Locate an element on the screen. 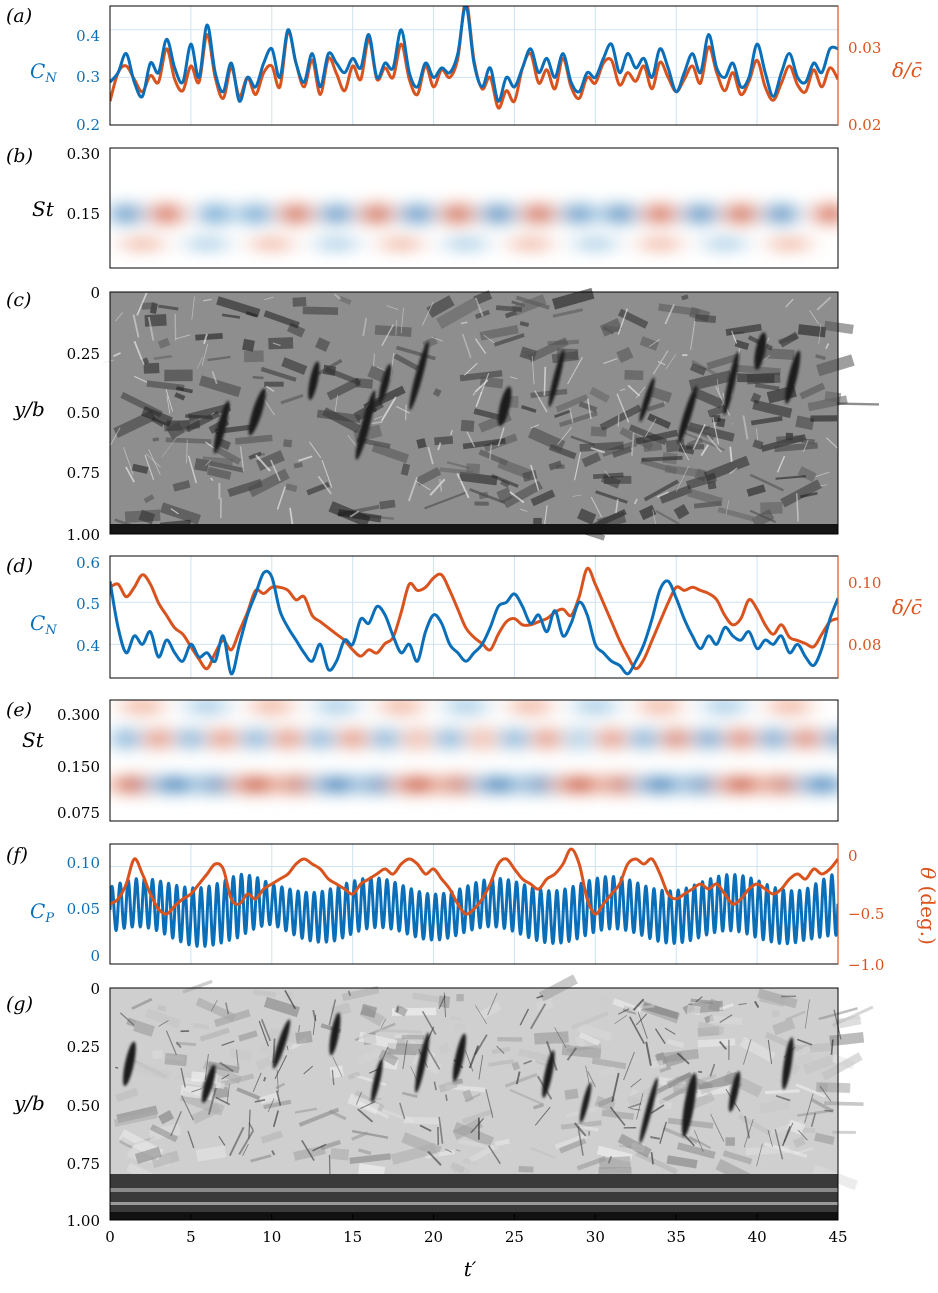 This screenshot has width=938, height=1293. heatmap-e is located at coordinates (474, 749).